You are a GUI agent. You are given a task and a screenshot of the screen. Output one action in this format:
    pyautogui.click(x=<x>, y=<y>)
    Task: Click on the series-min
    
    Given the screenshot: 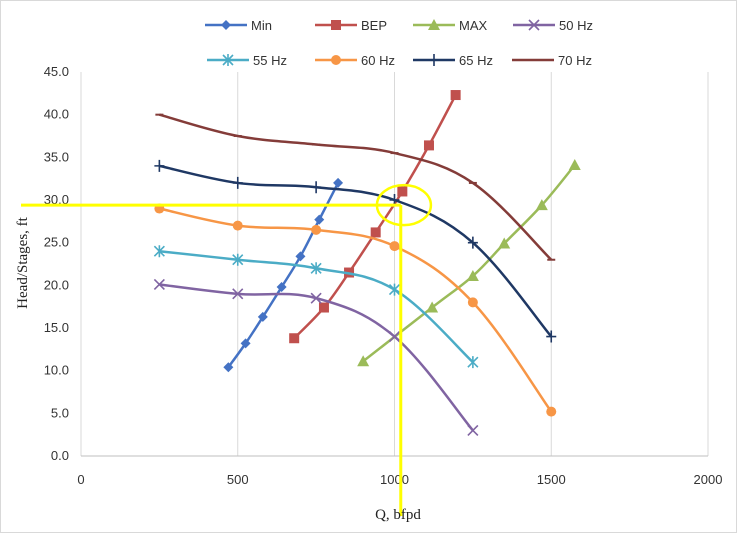 What is the action you would take?
    pyautogui.click(x=283, y=275)
    